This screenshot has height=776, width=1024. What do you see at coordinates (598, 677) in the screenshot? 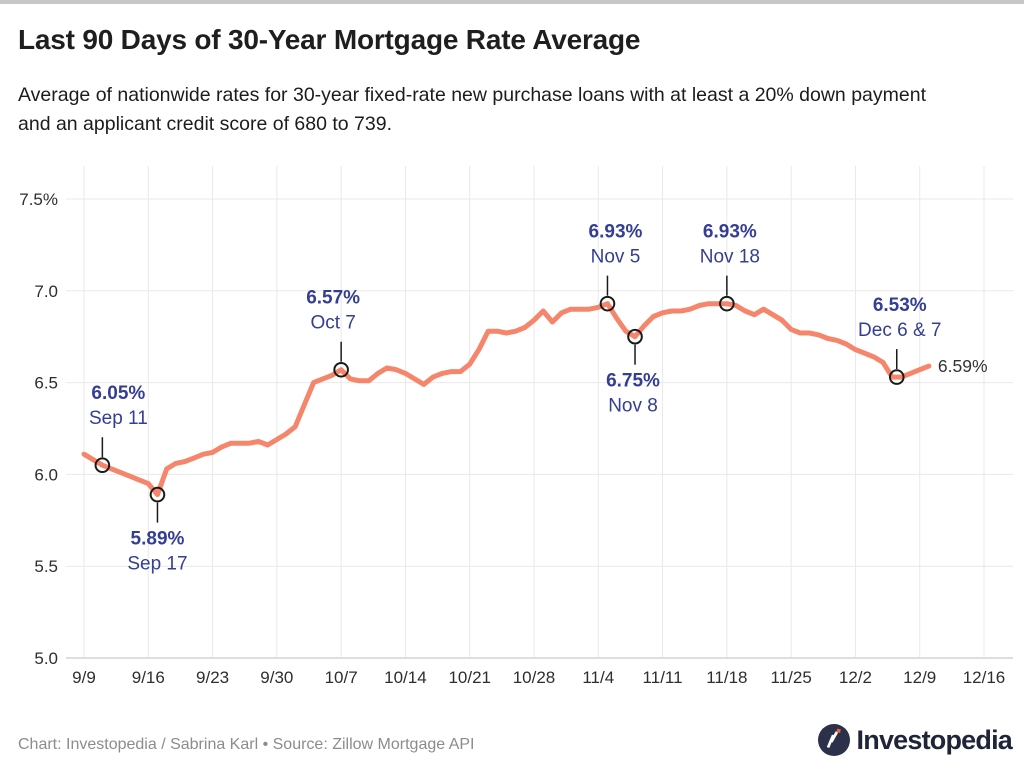
I see `x-axis-tick-label: 11/4` at bounding box center [598, 677].